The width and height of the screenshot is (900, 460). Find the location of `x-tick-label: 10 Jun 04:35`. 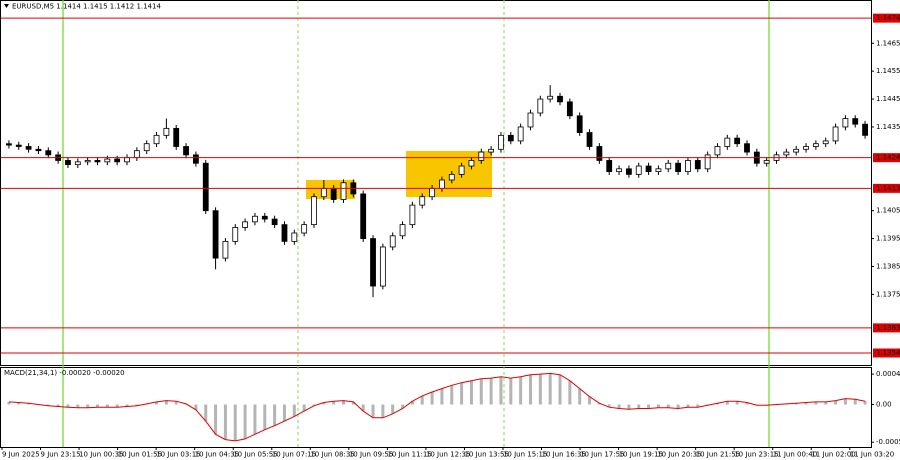

x-tick-label: 10 Jun 04:35 is located at coordinates (217, 455).